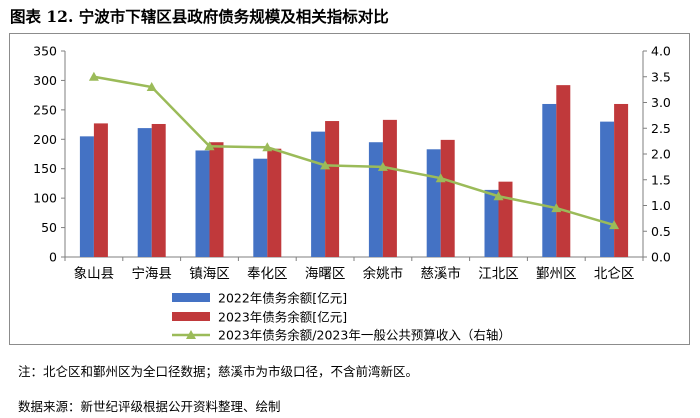 This screenshot has height=418, width=700. Describe the element at coordinates (383, 273) in the screenshot. I see `x-category-label: 余姚市` at that location.